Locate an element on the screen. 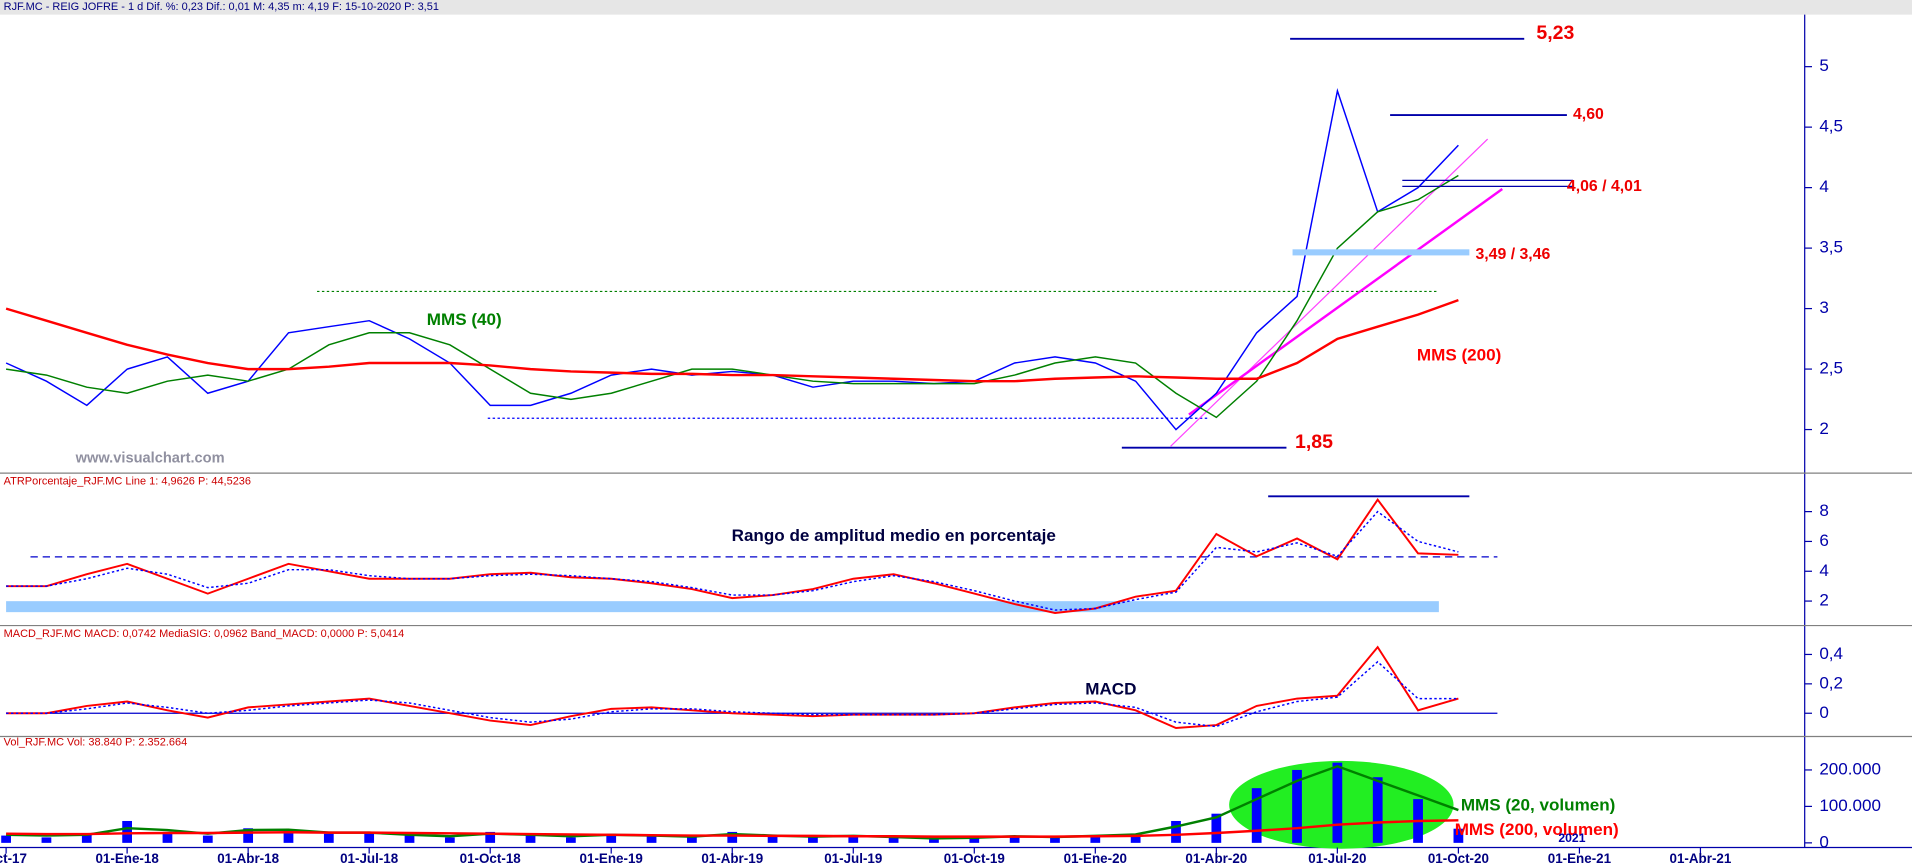 This screenshot has width=1912, height=867. y-tick-label: 3 is located at coordinates (1824, 307).